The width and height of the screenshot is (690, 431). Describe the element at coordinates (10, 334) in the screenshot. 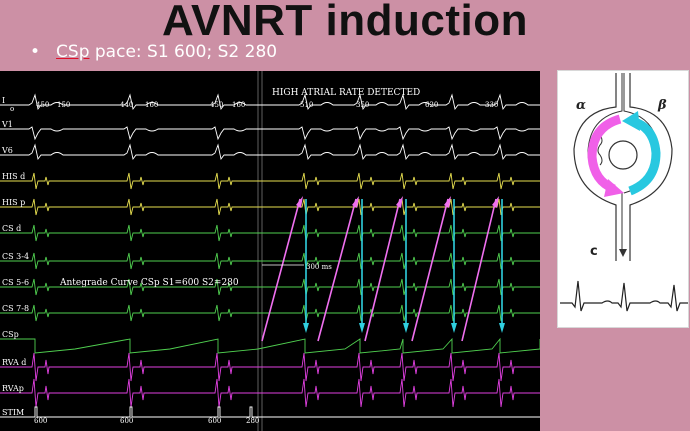

I see `channel-label-csp: CSp` at that location.